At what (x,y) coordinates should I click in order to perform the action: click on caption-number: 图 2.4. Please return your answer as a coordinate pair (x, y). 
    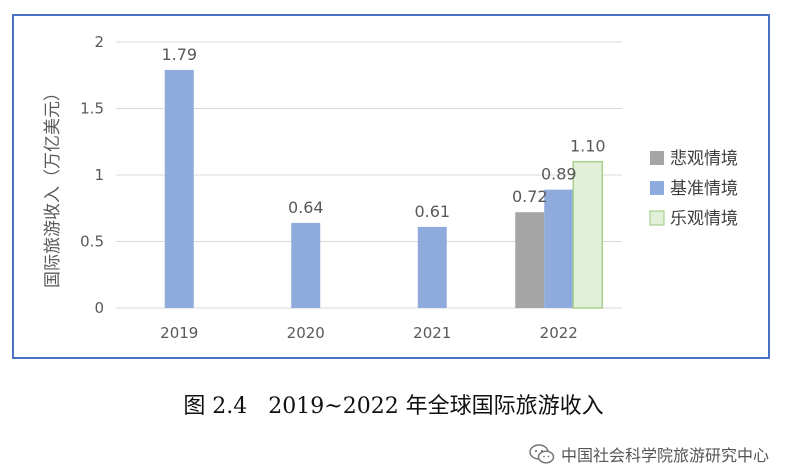
    Looking at the image, I should click on (215, 406).